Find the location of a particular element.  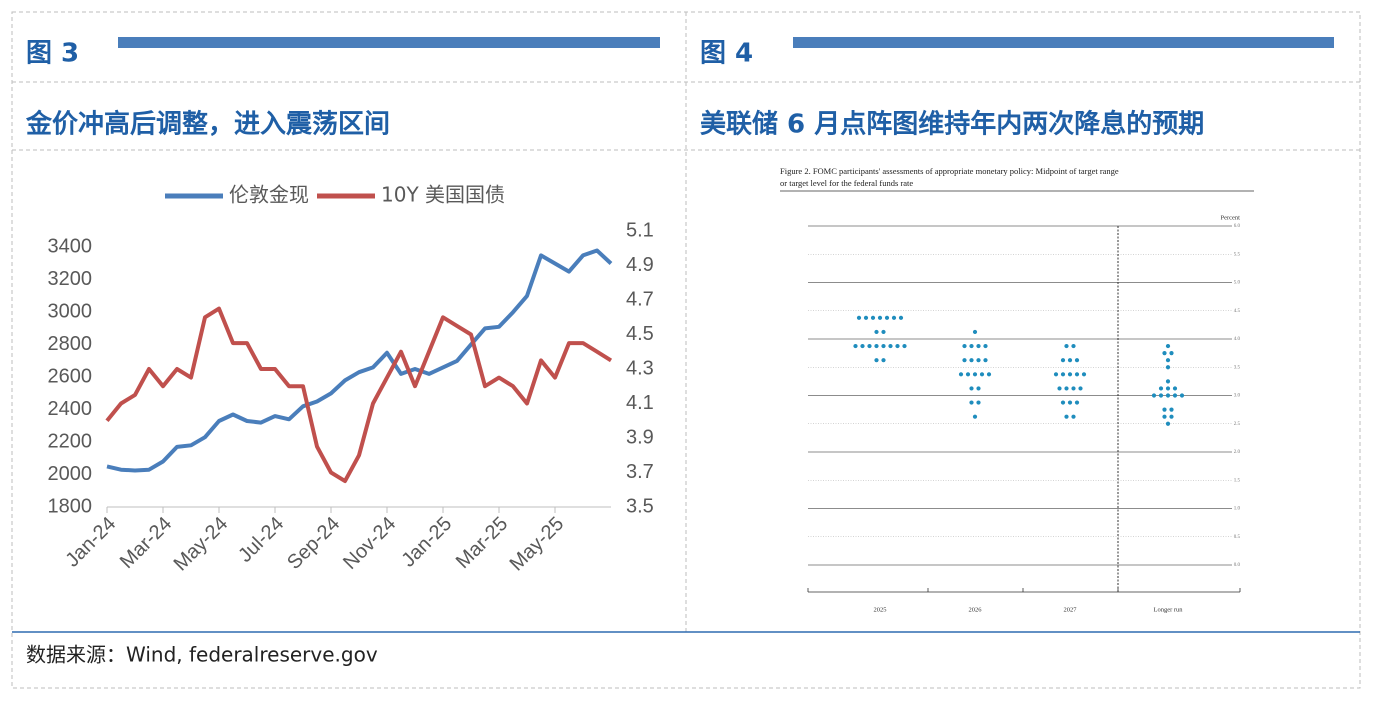

y-tick-label: 3200 is located at coordinates (70, 279).